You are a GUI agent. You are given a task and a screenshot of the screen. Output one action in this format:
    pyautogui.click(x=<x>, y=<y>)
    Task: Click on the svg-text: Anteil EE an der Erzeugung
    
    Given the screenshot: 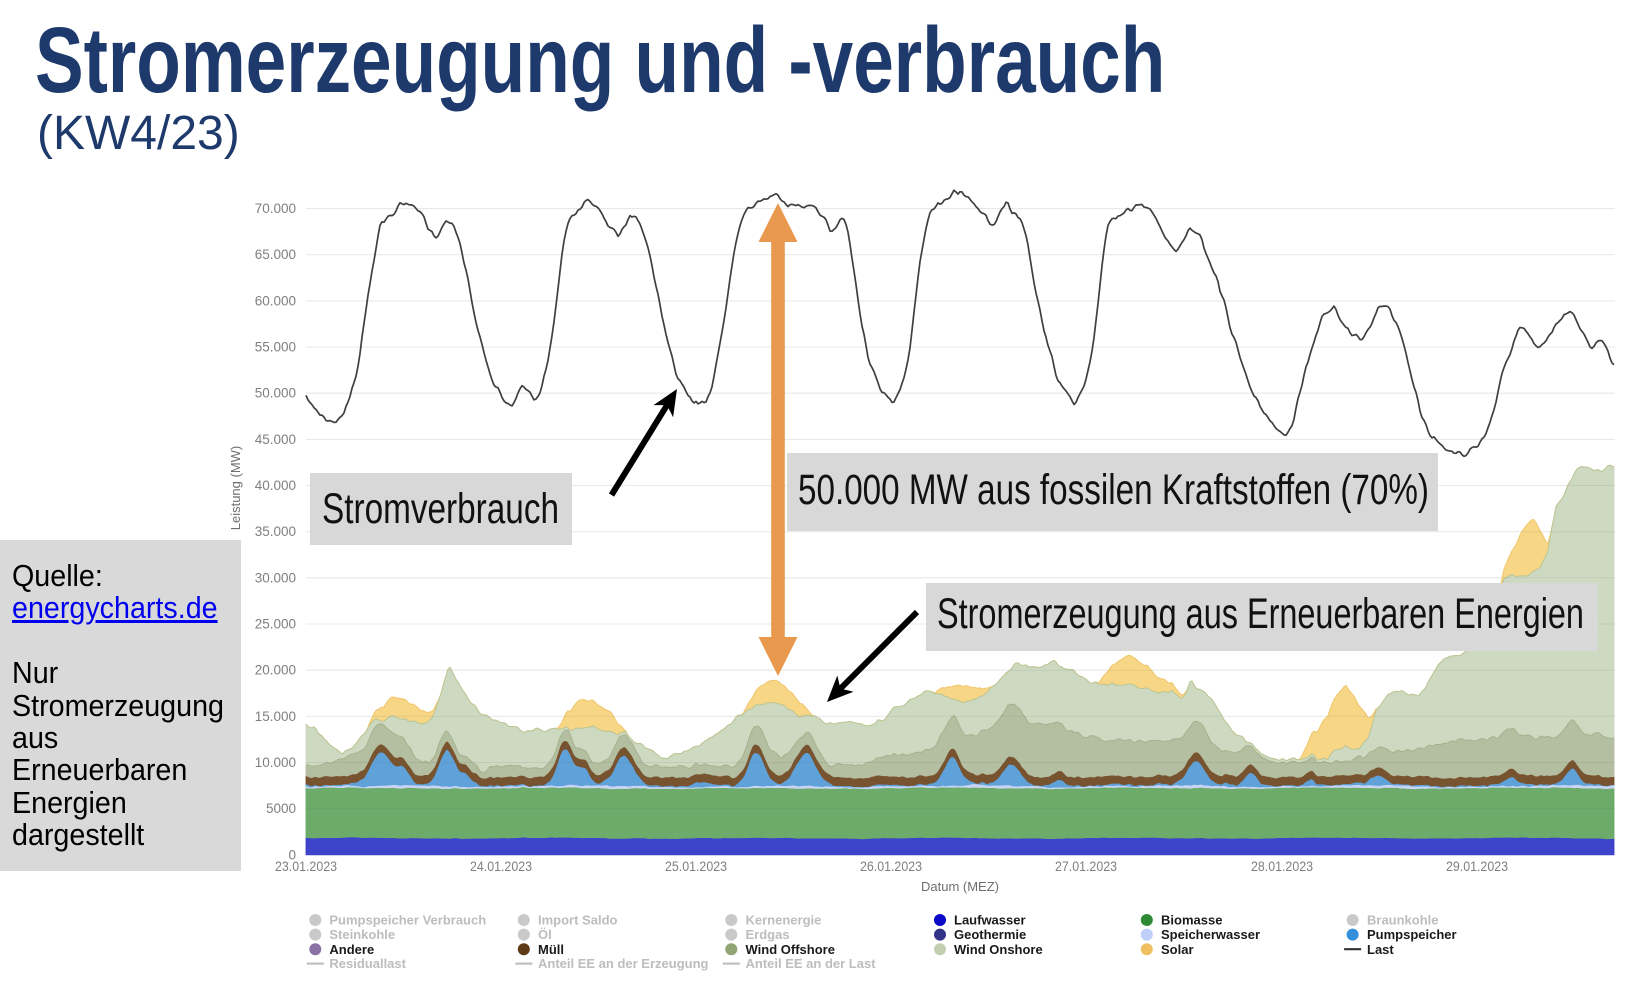 What is the action you would take?
    pyautogui.click(x=623, y=963)
    